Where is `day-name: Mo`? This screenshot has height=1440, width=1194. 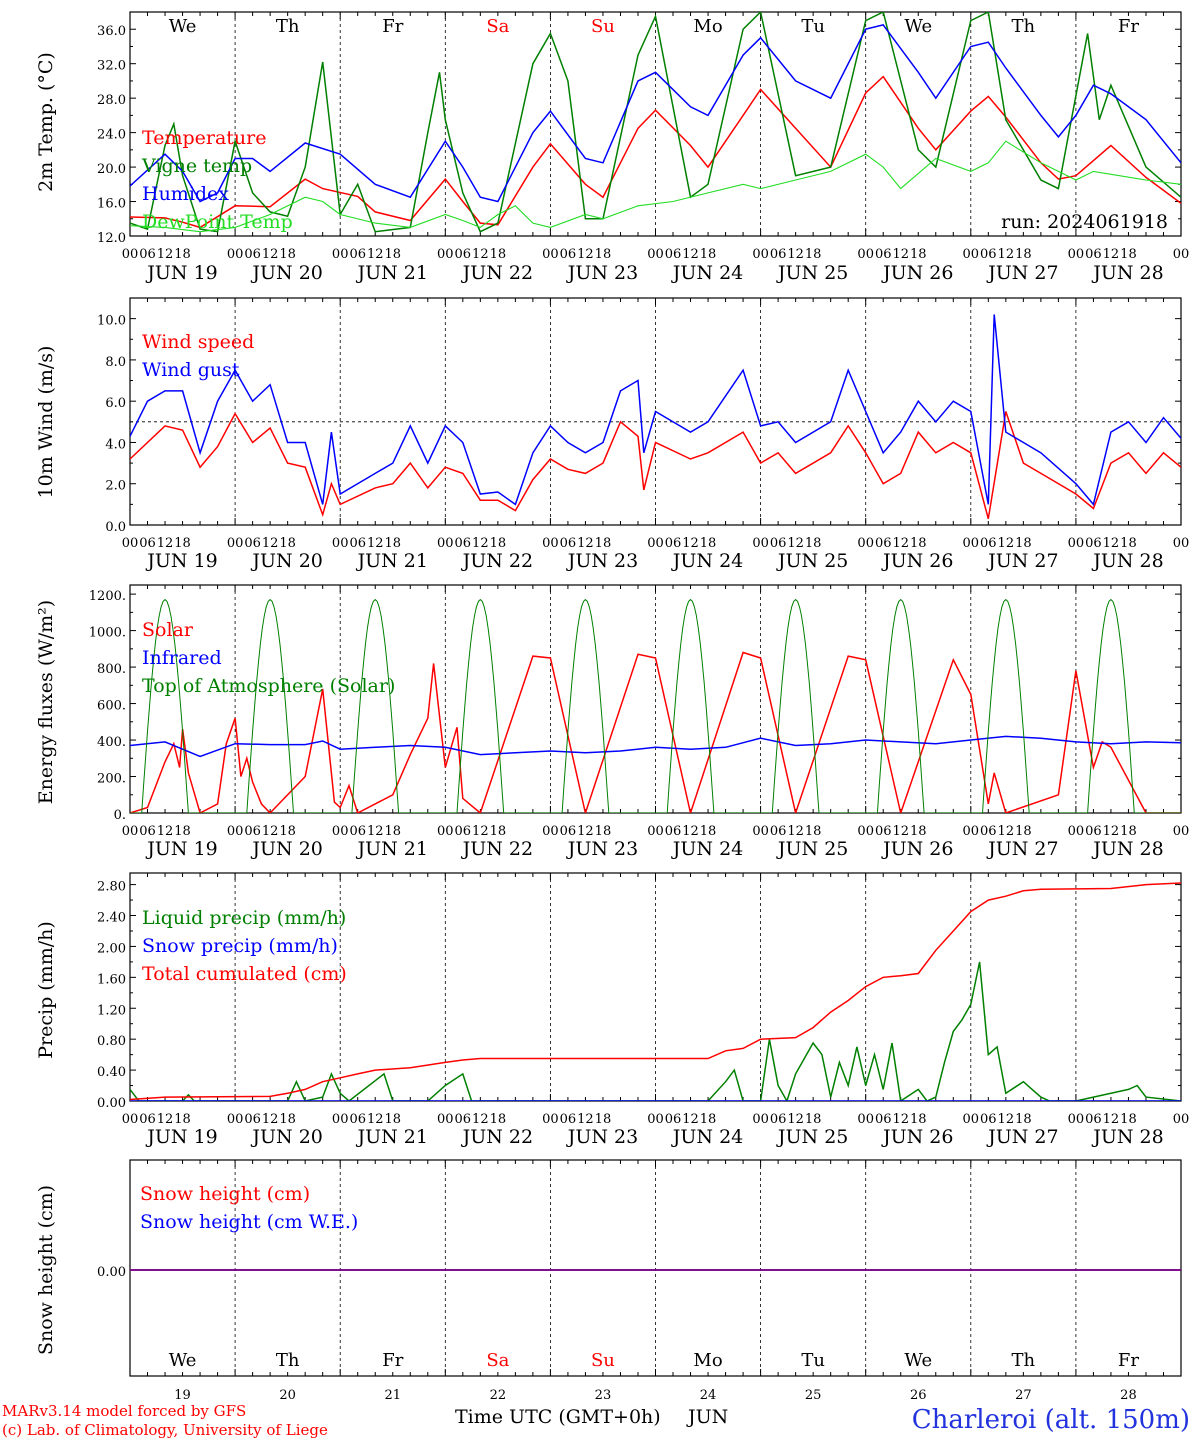
day-name: Mo is located at coordinates (707, 26).